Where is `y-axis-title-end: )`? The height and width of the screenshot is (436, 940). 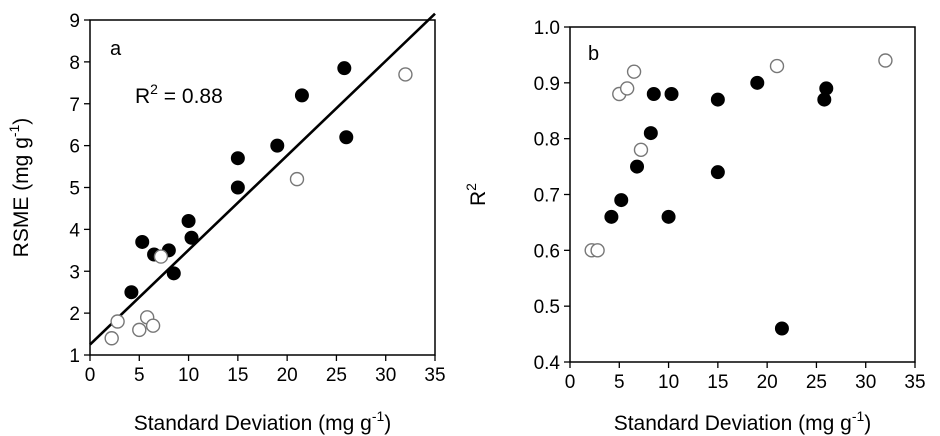 y-axis-title-end: ) is located at coordinates (21, 121).